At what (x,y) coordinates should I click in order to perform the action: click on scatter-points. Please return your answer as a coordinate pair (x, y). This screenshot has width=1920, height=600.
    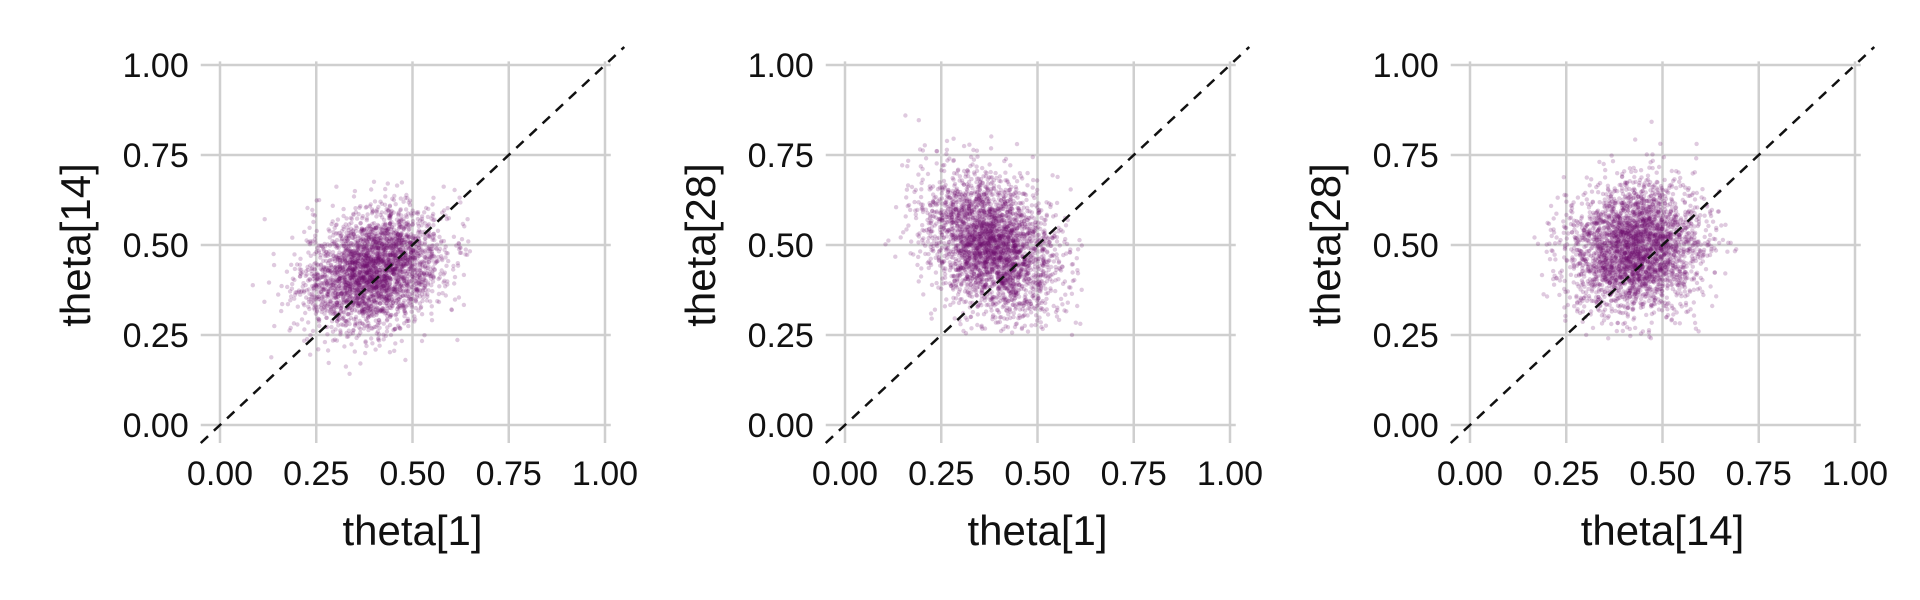
    Looking at the image, I should click on (361, 277).